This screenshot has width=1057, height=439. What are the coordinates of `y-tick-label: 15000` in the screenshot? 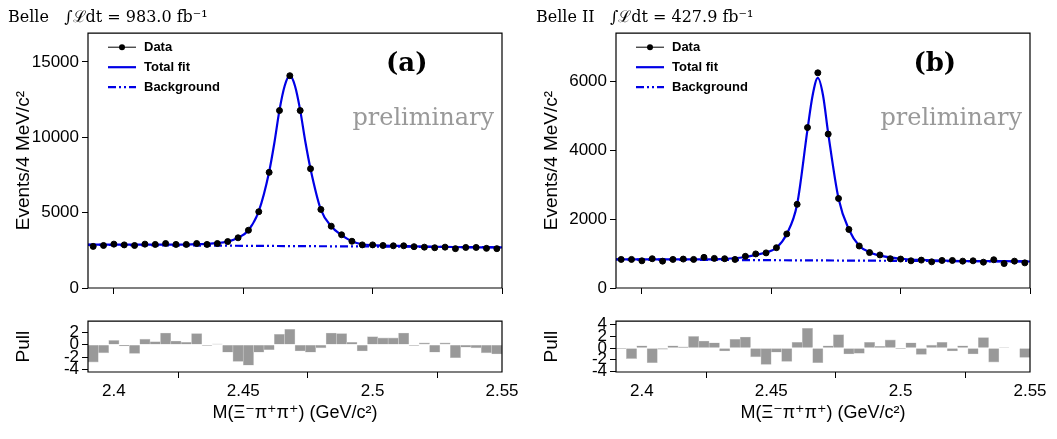 It's located at (55, 61).